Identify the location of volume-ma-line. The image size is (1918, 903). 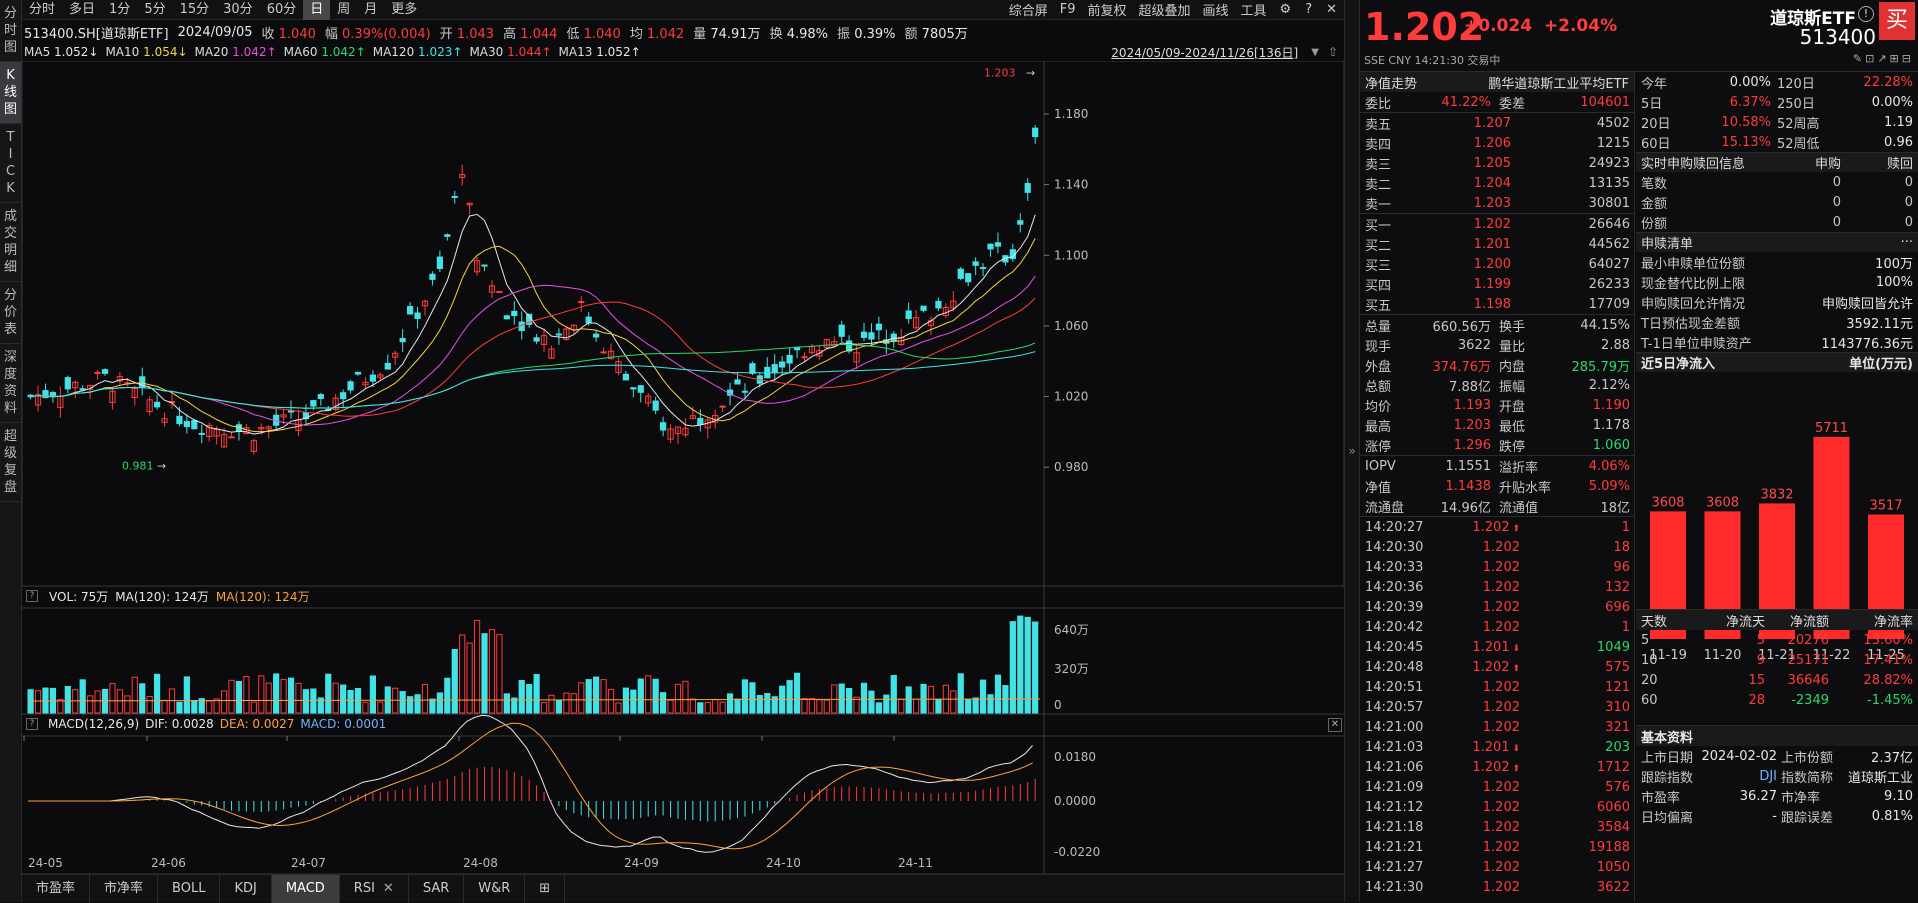
(534, 700).